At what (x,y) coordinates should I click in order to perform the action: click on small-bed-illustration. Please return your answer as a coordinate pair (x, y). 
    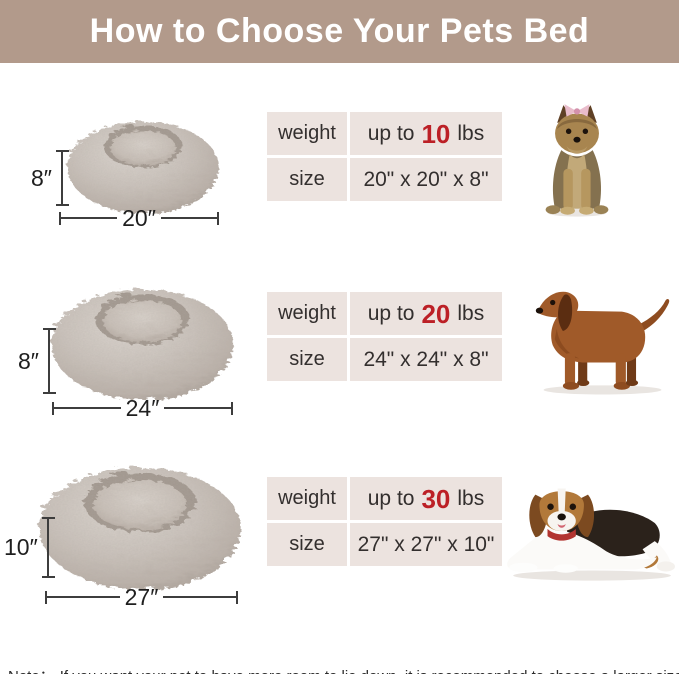
    Looking at the image, I should click on (142, 166).